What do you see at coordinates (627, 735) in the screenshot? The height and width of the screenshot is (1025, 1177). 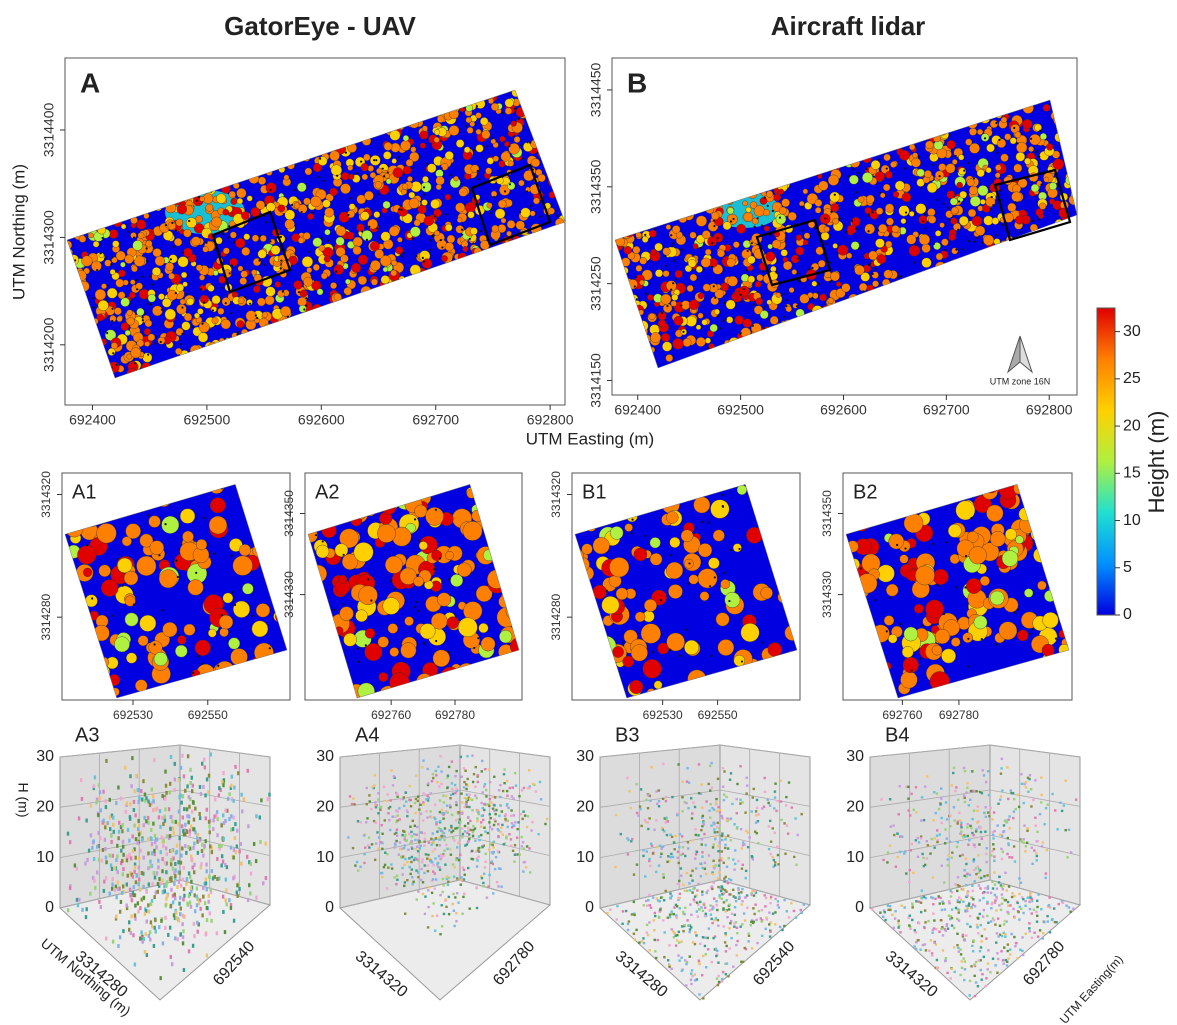 I see `view-label: B3` at bounding box center [627, 735].